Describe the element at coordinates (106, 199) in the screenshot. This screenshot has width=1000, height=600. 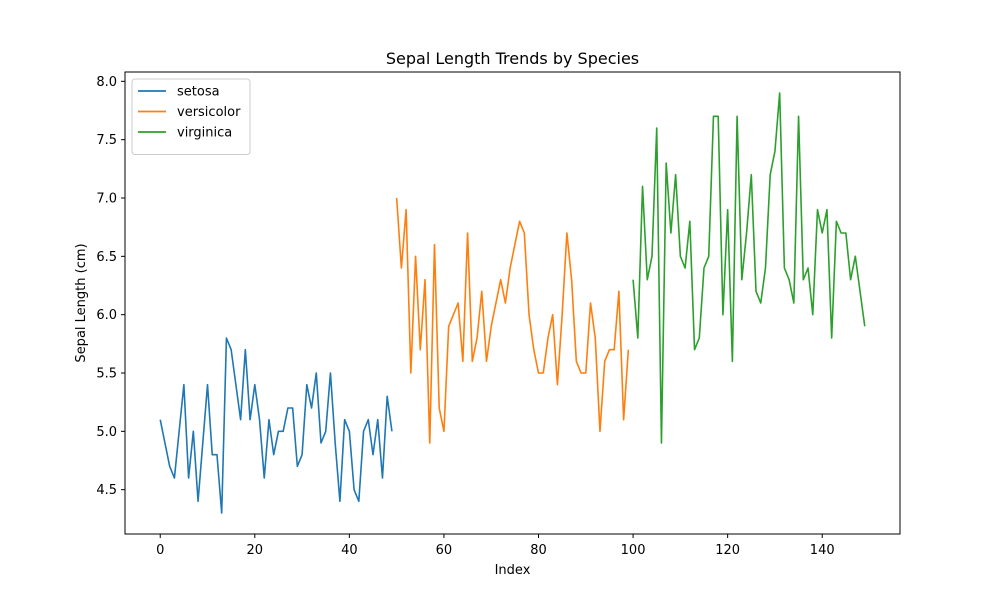
I see `y-tick-label: 7.0` at that location.